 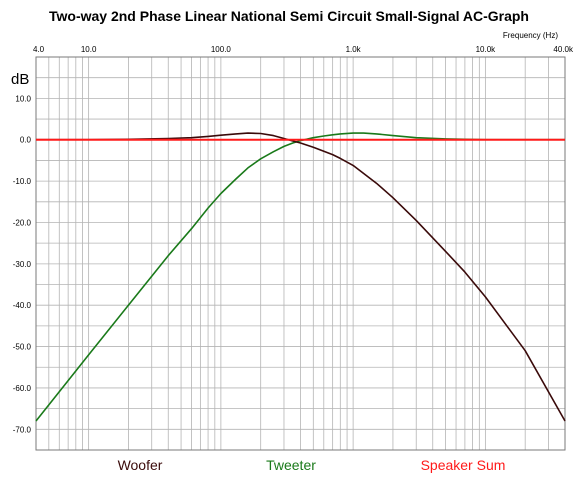 I want to click on x-tick-label: 1.0k, so click(x=354, y=49).